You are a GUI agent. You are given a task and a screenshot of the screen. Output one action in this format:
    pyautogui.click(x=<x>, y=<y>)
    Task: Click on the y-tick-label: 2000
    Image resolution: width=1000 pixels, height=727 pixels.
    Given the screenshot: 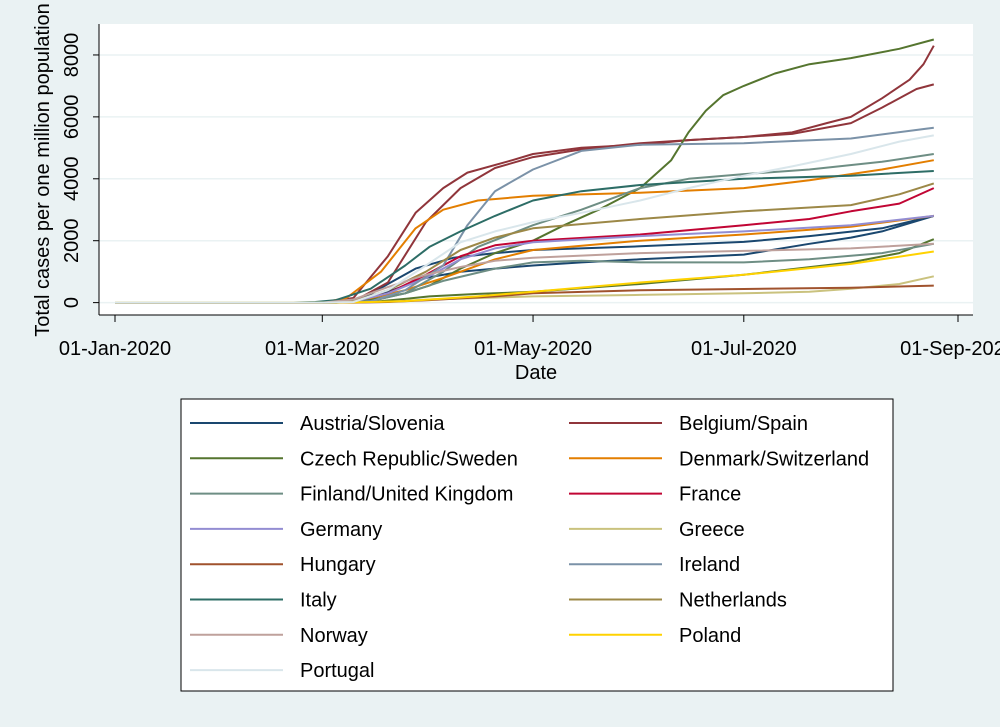 What is the action you would take?
    pyautogui.click(x=72, y=240)
    